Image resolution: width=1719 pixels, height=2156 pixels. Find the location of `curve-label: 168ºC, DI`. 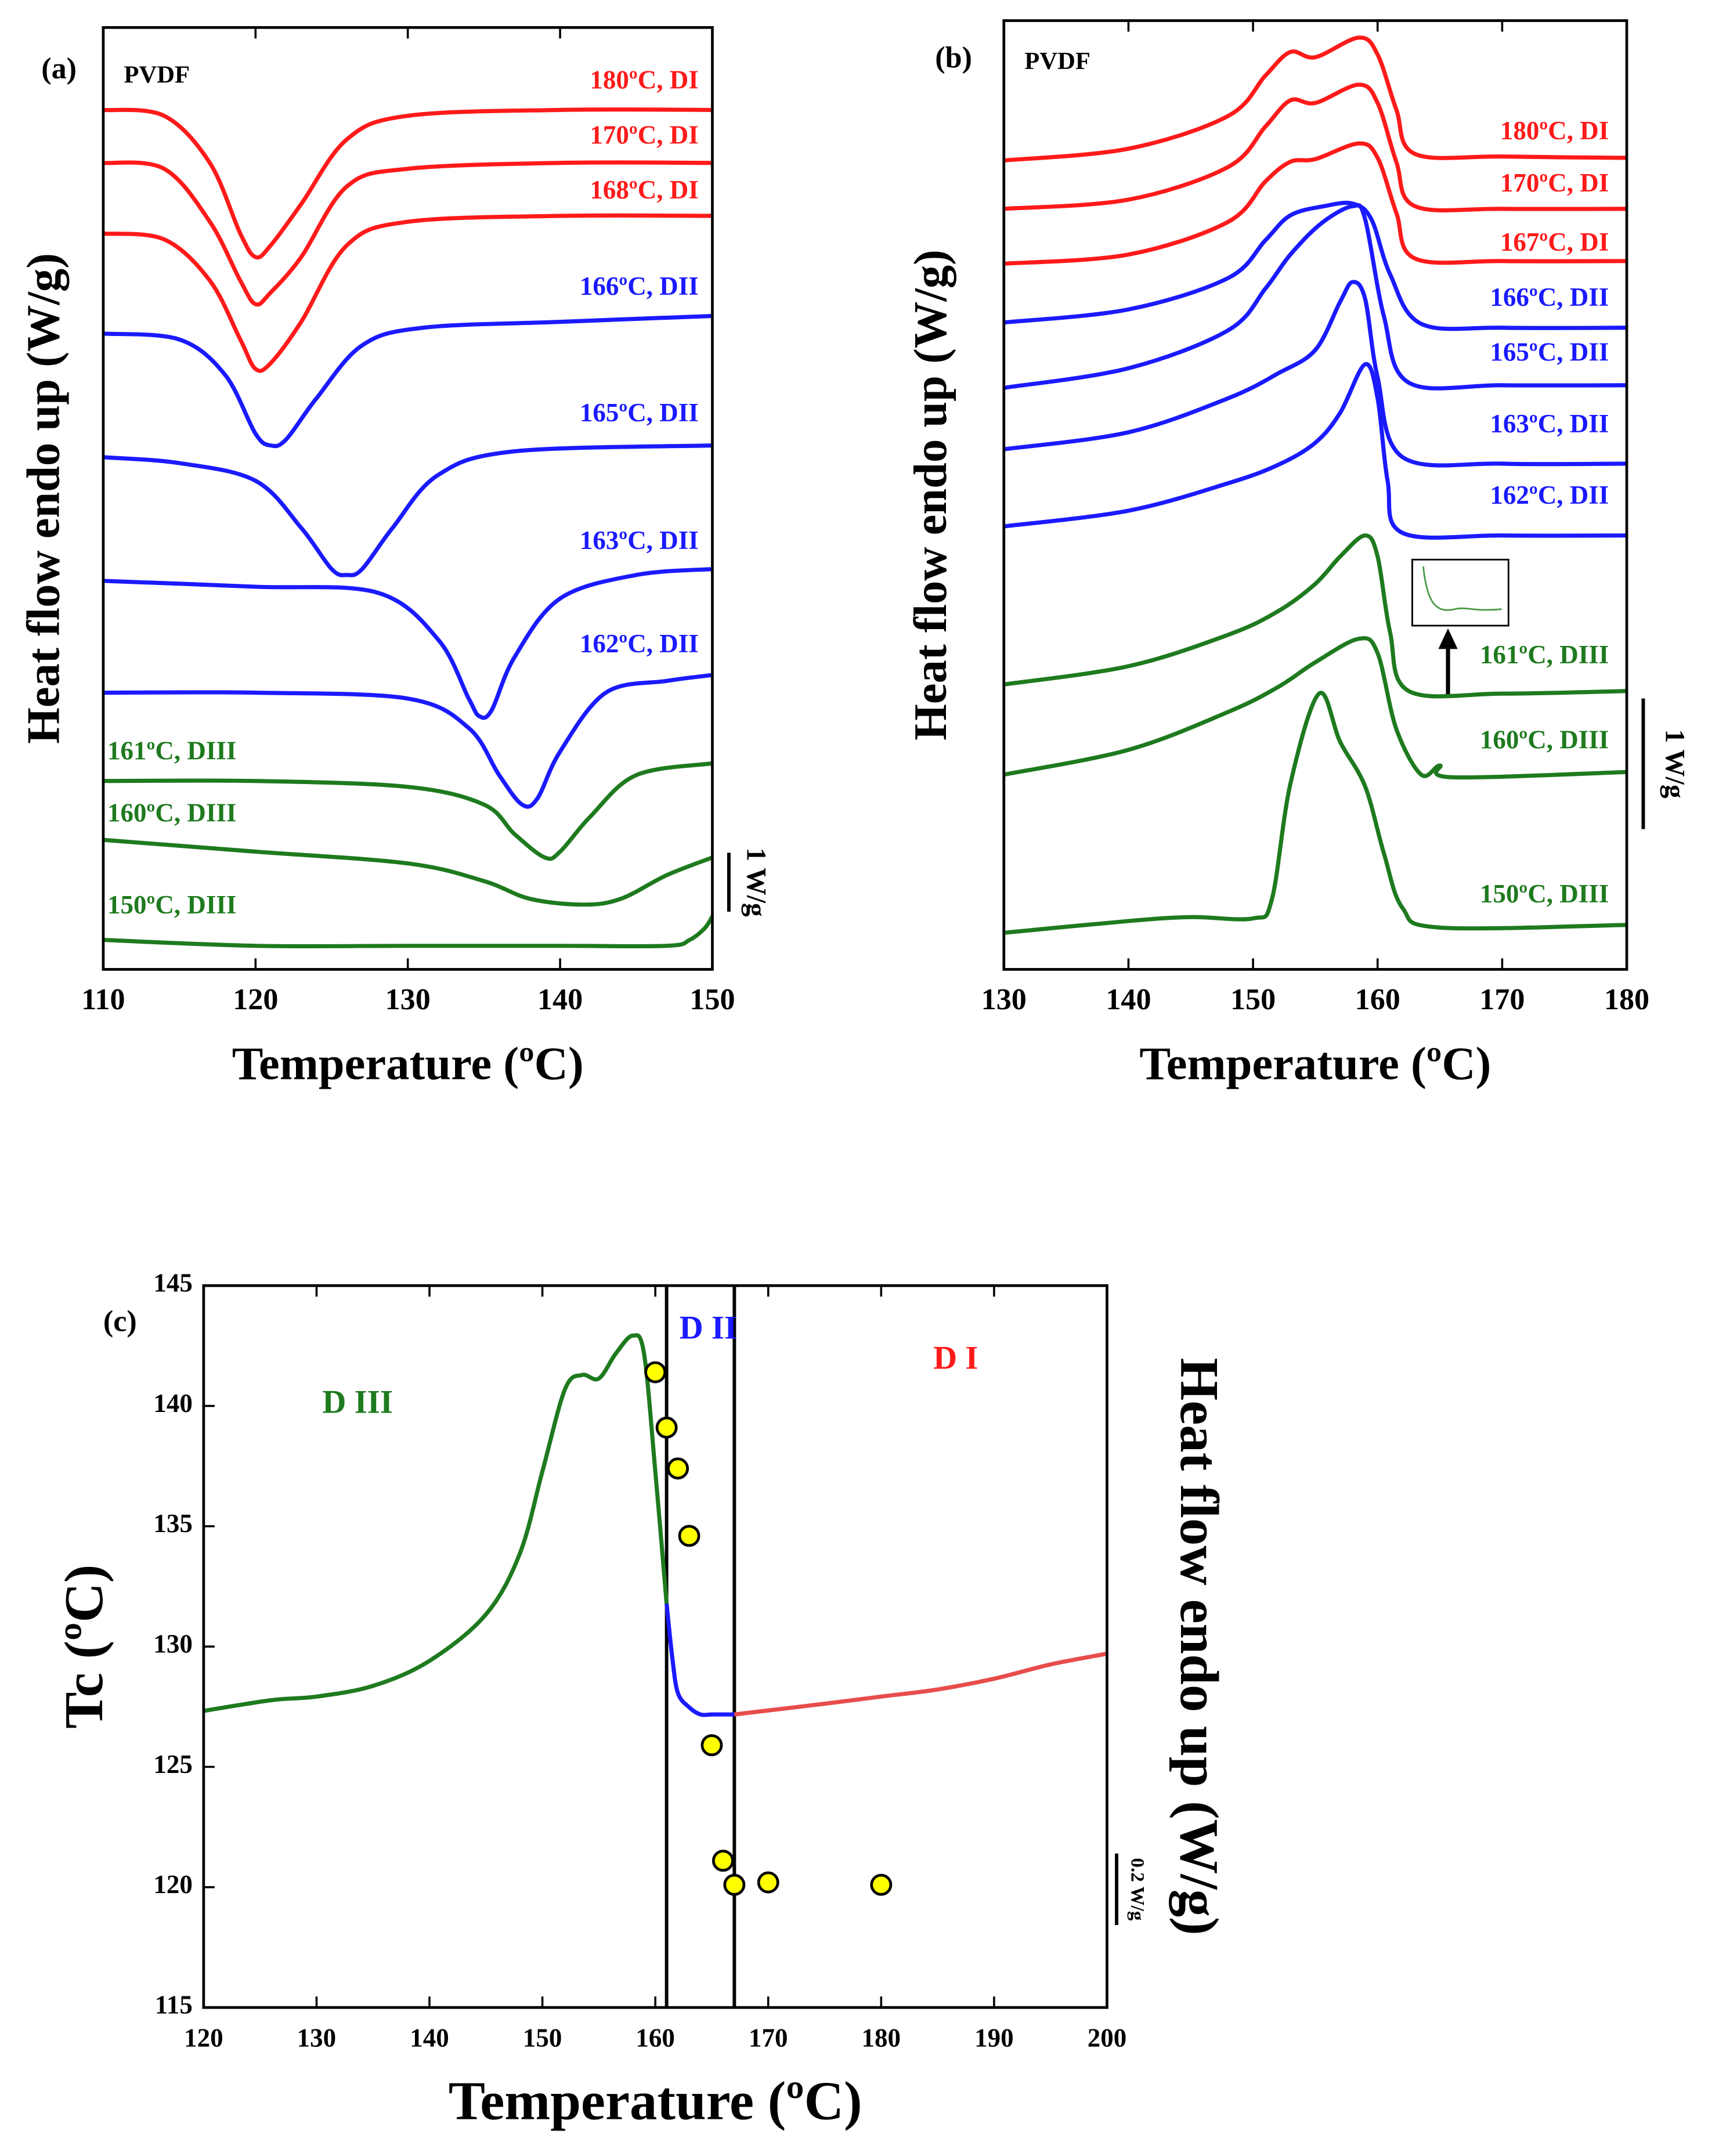

curve-label: 168ºC, DI is located at coordinates (644, 189).